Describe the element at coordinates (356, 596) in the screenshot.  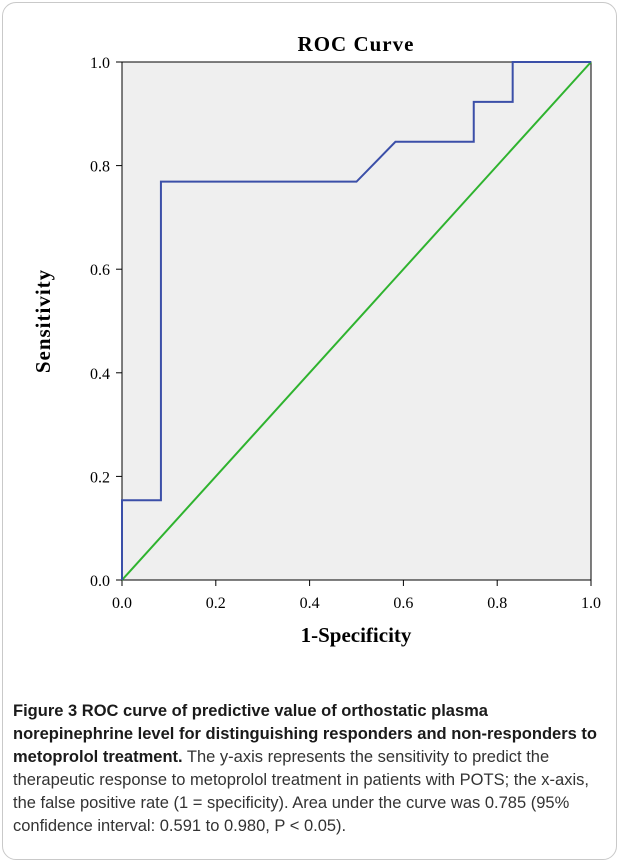
I see `x-axis: 0.0 0.2 0.4 0.6 0.8 1.0` at that location.